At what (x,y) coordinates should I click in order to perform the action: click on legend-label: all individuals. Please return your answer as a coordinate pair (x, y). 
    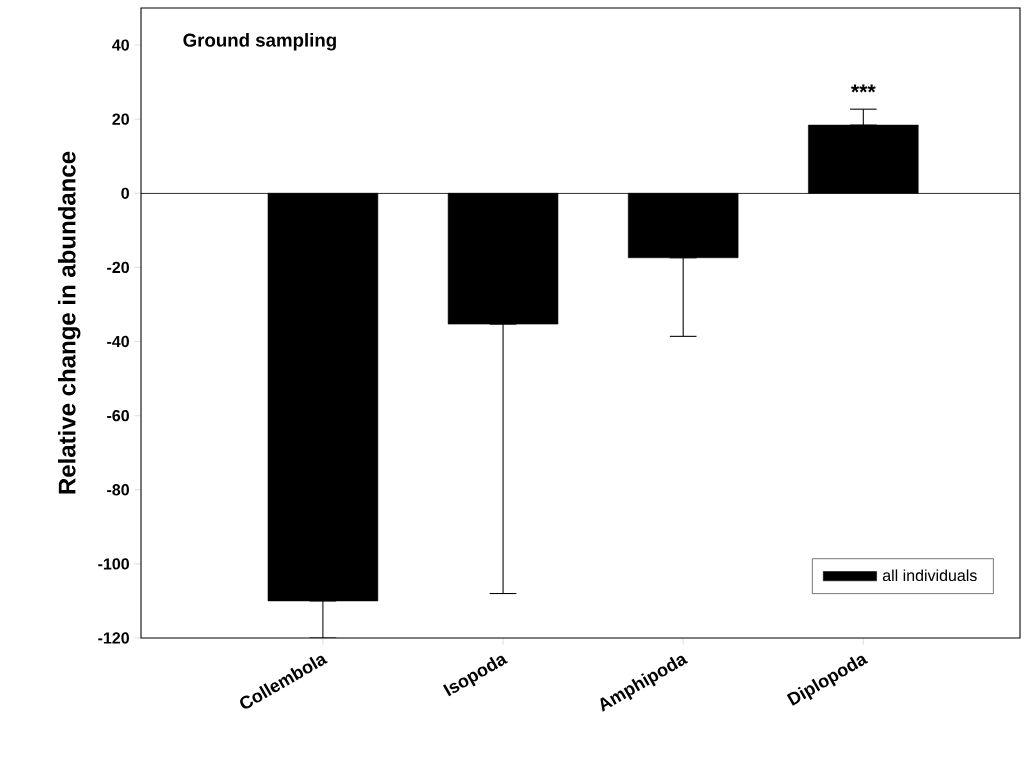
    Looking at the image, I should click on (929, 575).